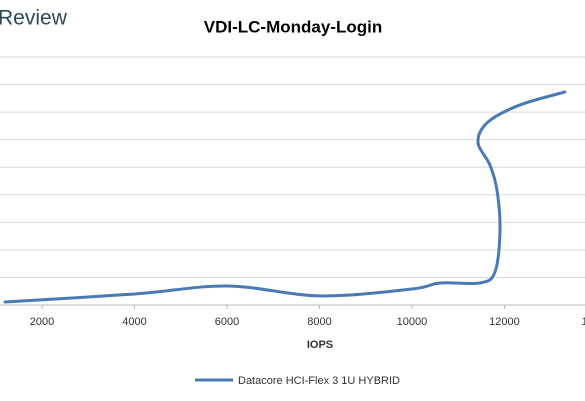  I want to click on x-tick-label: 10000, so click(412, 322).